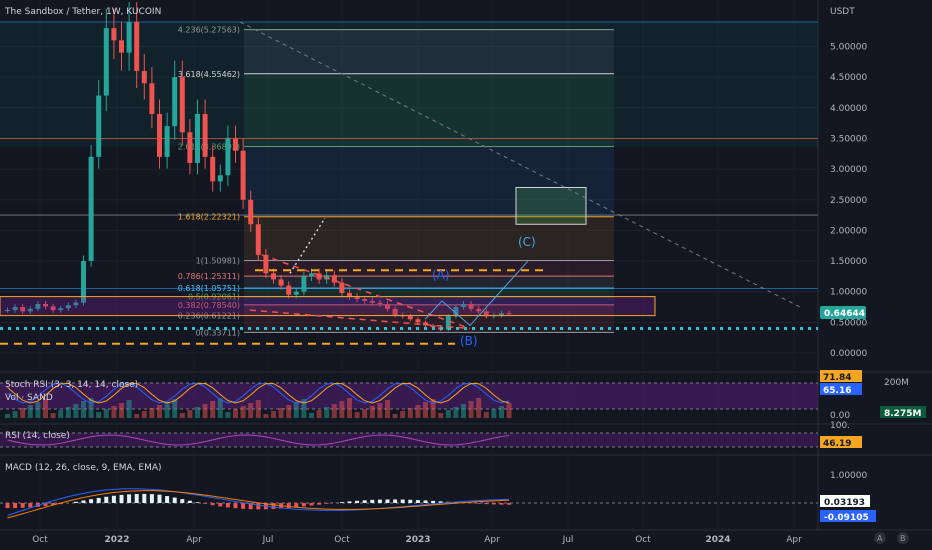  What do you see at coordinates (342, 540) in the screenshot?
I see `time-tick-label: Oct` at bounding box center [342, 540].